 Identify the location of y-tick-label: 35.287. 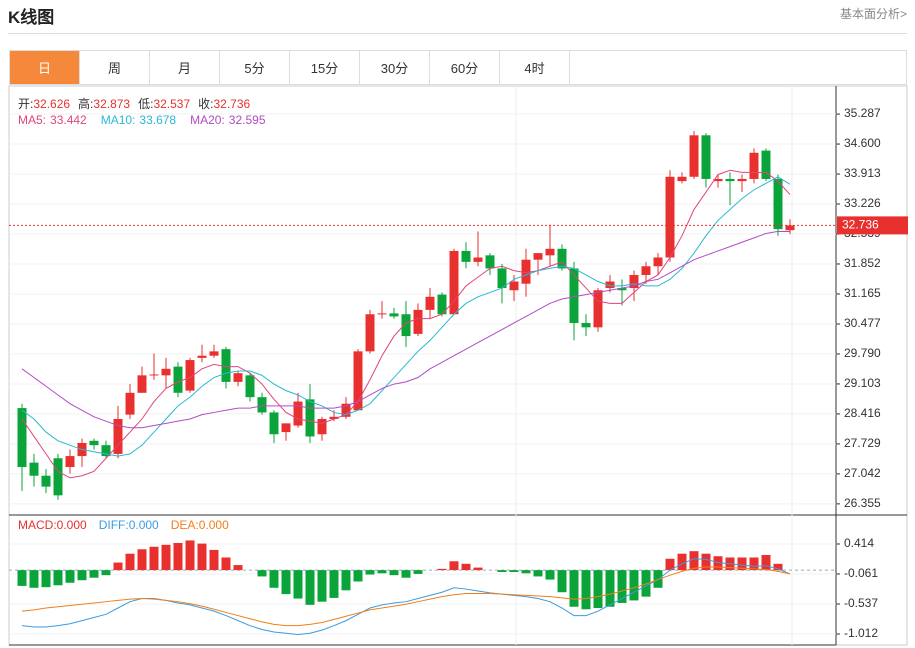
(862, 113).